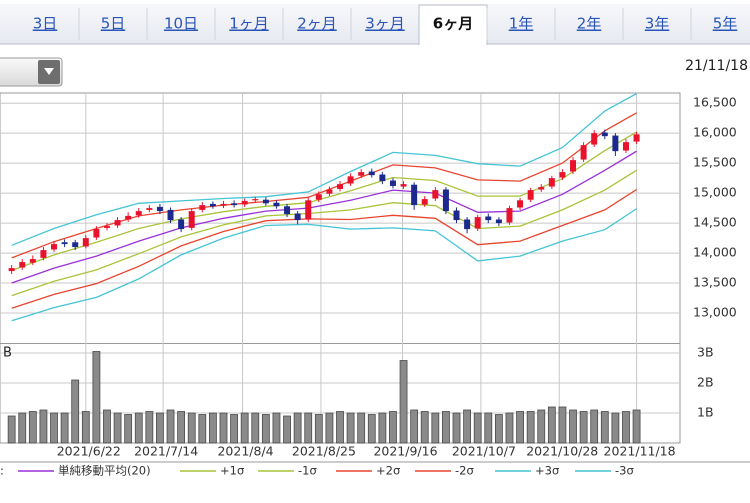 The width and height of the screenshot is (750, 503). What do you see at coordinates (725, 24) in the screenshot?
I see `tab: 5年` at bounding box center [725, 24].